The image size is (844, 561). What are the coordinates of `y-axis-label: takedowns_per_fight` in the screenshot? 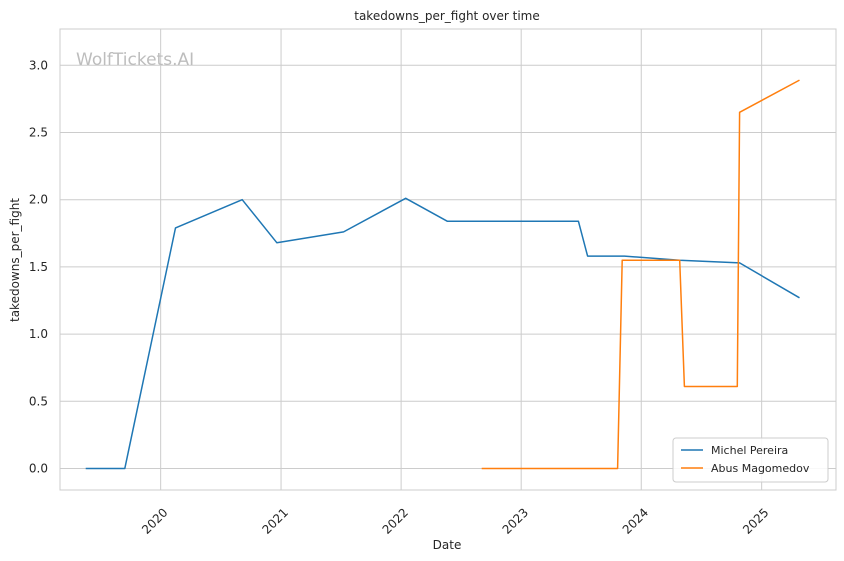 It's located at (15, 260).